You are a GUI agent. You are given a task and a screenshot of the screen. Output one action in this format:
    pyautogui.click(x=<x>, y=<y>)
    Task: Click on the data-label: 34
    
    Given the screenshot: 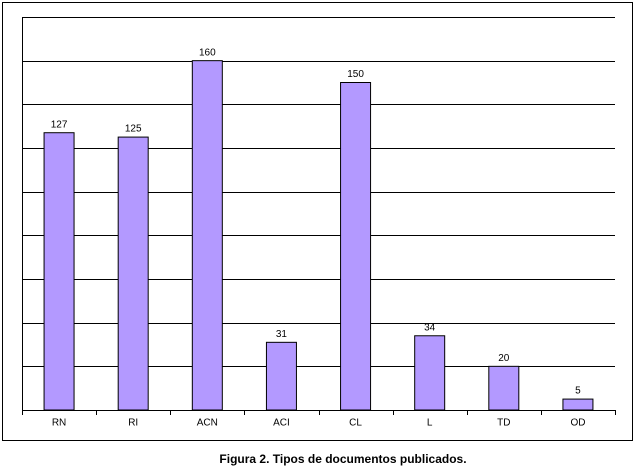 What is the action you would take?
    pyautogui.click(x=430, y=327)
    